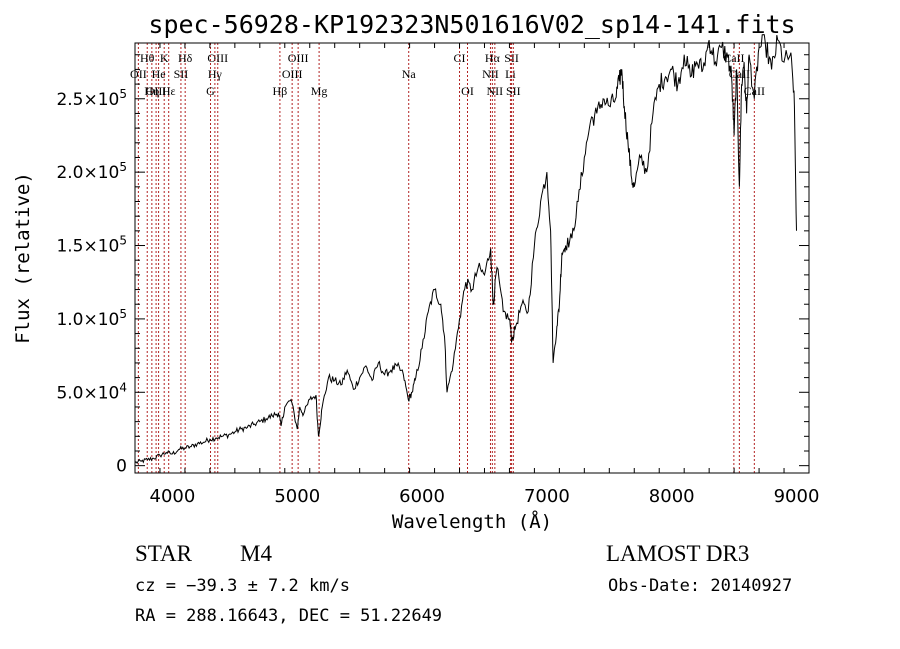  Describe the element at coordinates (23, 258) in the screenshot. I see `y-axis-label: Flux (relative)` at that location.